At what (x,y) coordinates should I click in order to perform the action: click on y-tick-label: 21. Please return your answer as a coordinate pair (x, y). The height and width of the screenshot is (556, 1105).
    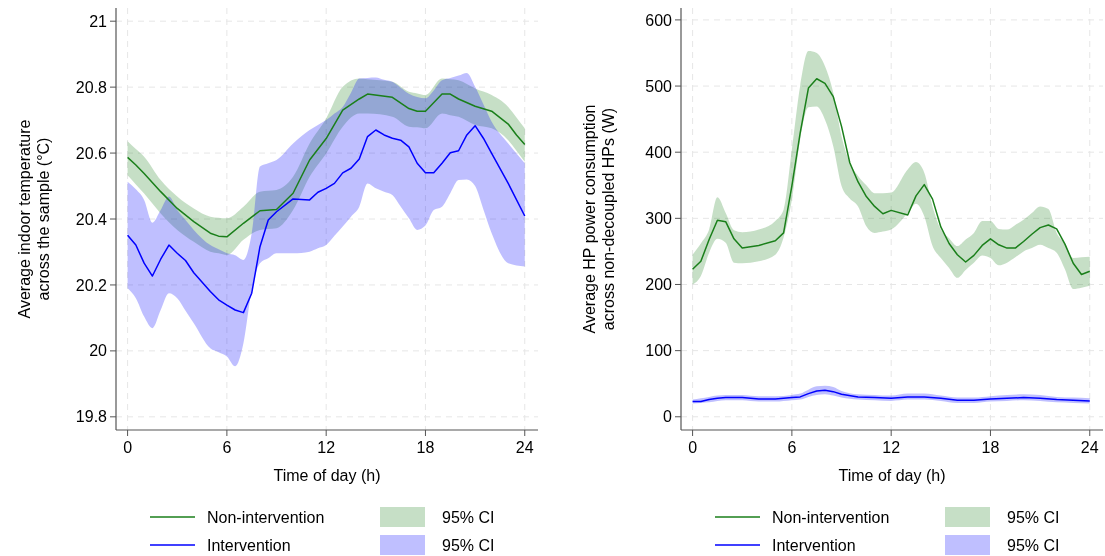
    Looking at the image, I should click on (98, 21).